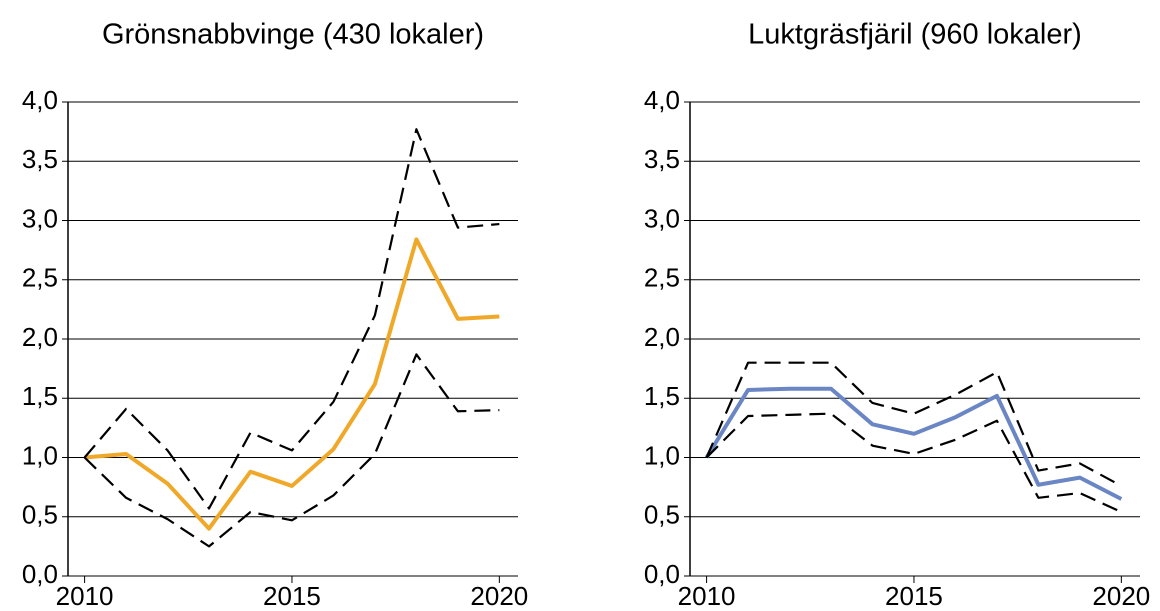 The width and height of the screenshot is (1160, 611). Describe the element at coordinates (293, 35) in the screenshot. I see `chart-title: Grönsnabbvinge (430 lokaler)` at that location.